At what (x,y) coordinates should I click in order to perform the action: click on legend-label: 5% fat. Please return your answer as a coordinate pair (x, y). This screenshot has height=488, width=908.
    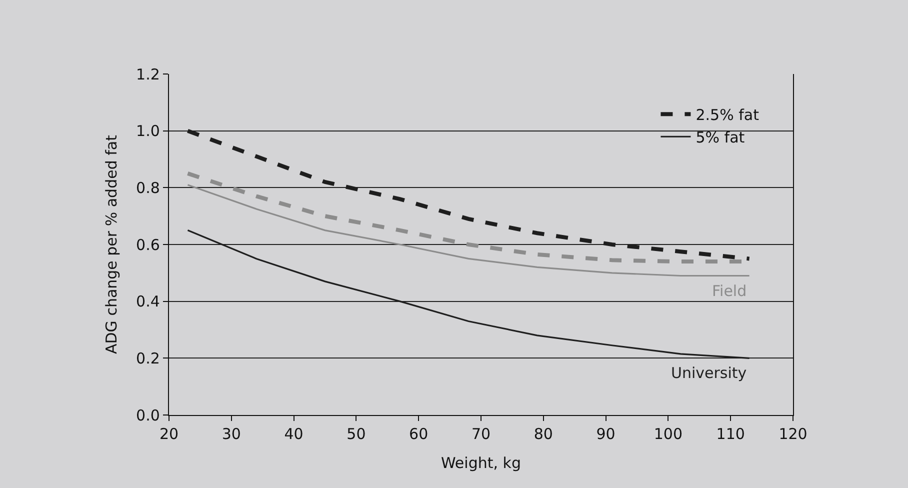
    Looking at the image, I should click on (720, 137).